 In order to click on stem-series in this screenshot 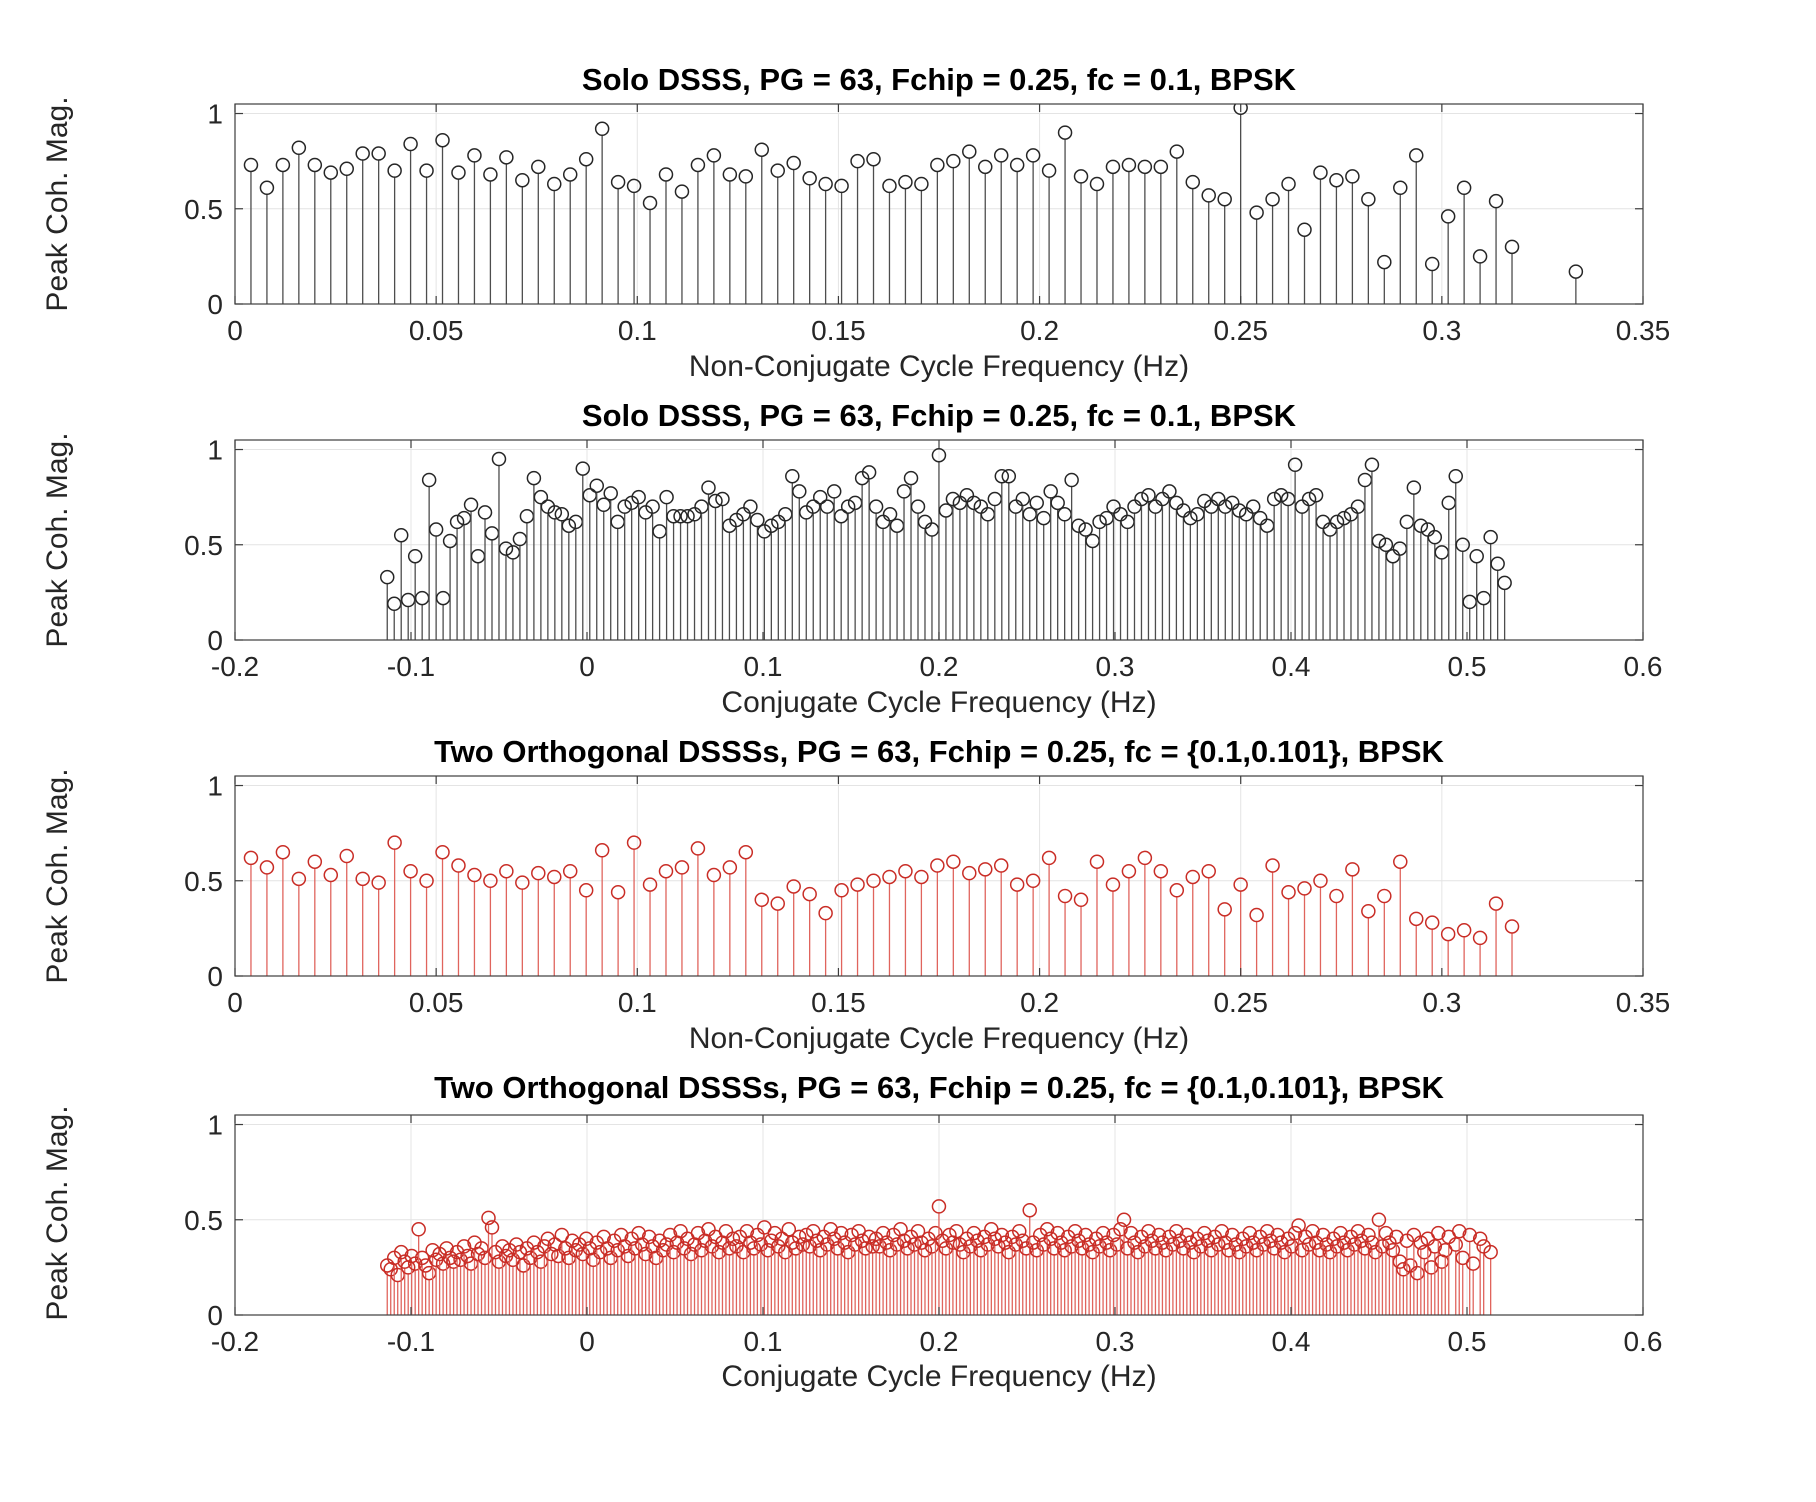, I will do `click(938, 1257)`.